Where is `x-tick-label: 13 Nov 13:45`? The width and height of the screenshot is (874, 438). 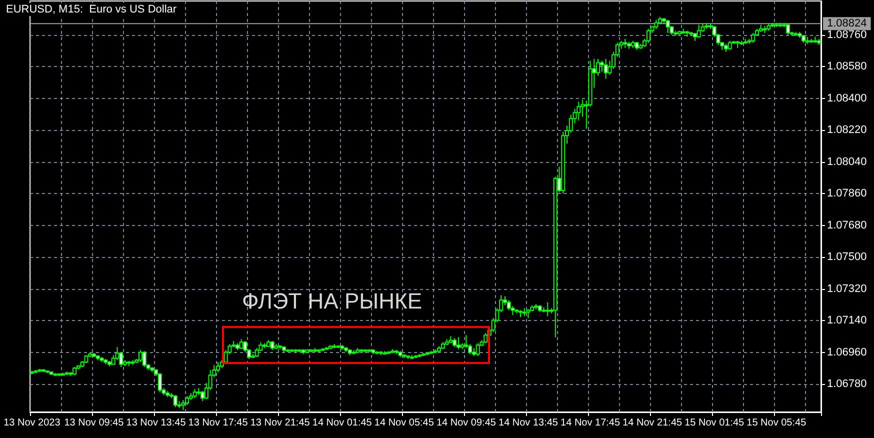 x-tick-label: 13 Nov 13:45 is located at coordinates (156, 423).